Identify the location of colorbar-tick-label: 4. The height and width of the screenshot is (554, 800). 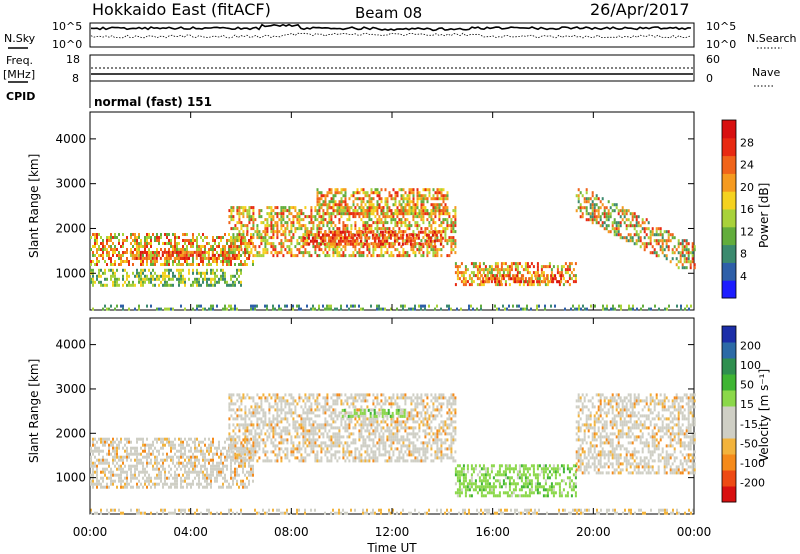
(743, 276).